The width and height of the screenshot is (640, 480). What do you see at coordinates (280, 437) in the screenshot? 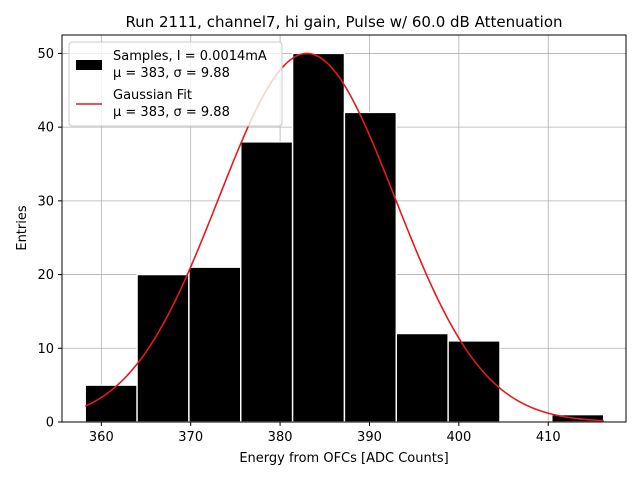
I see `x-tick-label-2: 380` at bounding box center [280, 437].